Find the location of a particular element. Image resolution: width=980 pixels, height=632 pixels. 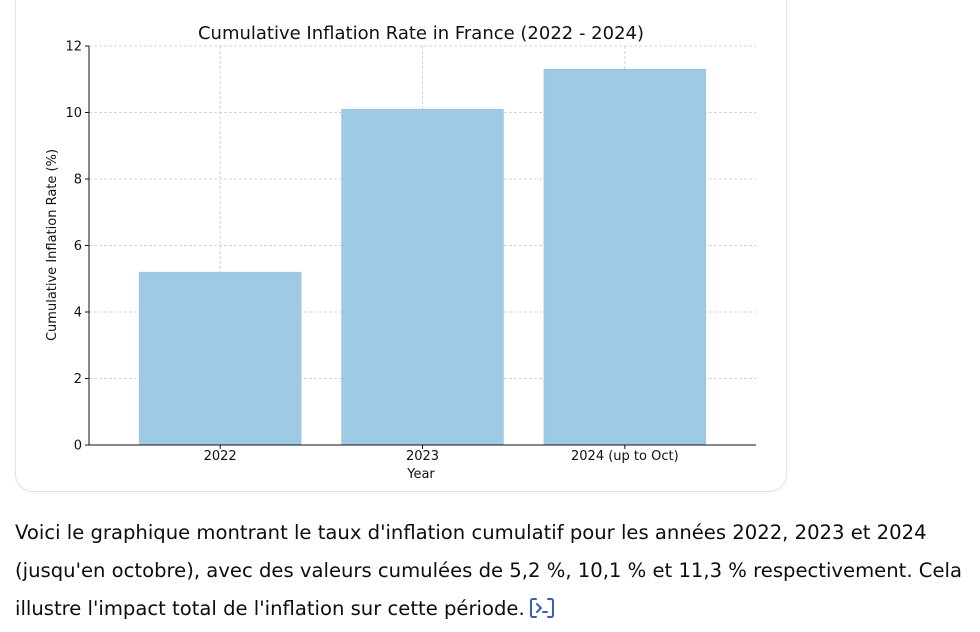

y-tick-label: 2 is located at coordinates (78, 379).